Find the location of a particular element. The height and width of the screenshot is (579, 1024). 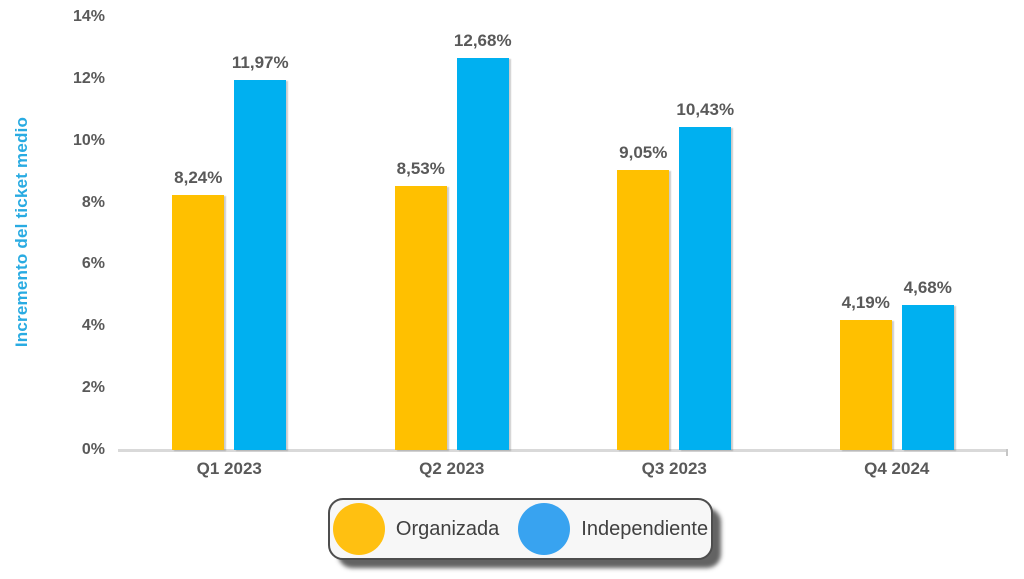

x-category-label: Q4 2024 is located at coordinates (897, 468).